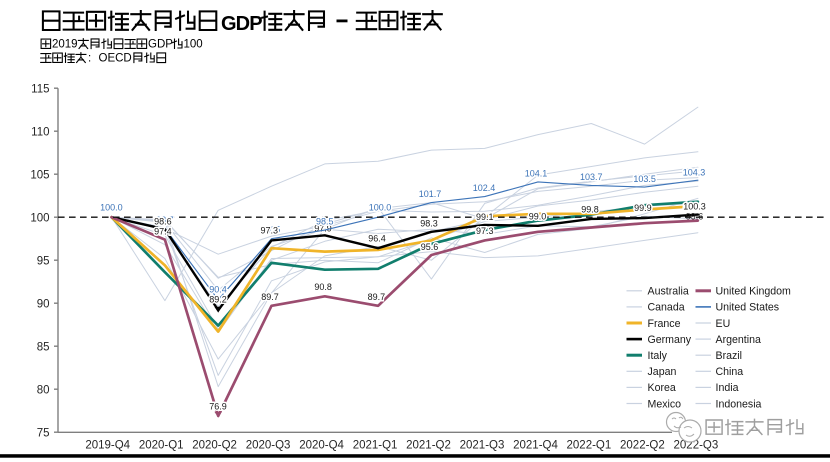 The image size is (830, 462). Describe the element at coordinates (666, 308) in the screenshot. I see `svg-text: Canada` at that location.